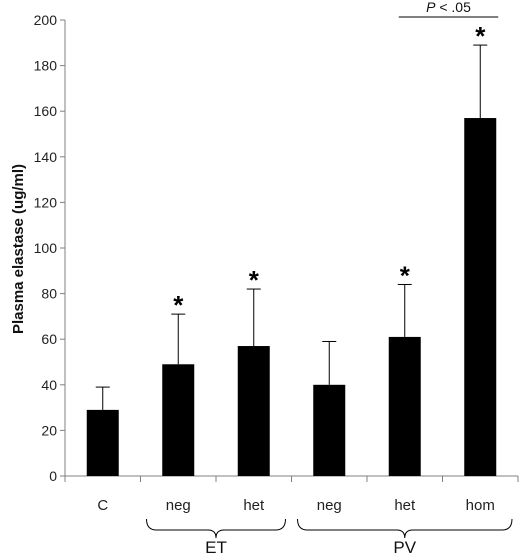 The width and height of the screenshot is (520, 557). Describe the element at coordinates (46, 157) in the screenshot. I see `y-tick-label: 140` at that location.